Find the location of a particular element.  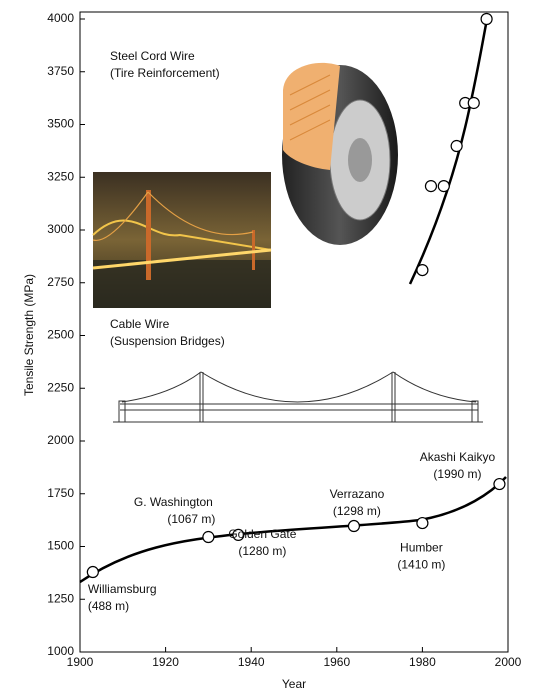

y-tick-label: 3750 is located at coordinates (60, 71).